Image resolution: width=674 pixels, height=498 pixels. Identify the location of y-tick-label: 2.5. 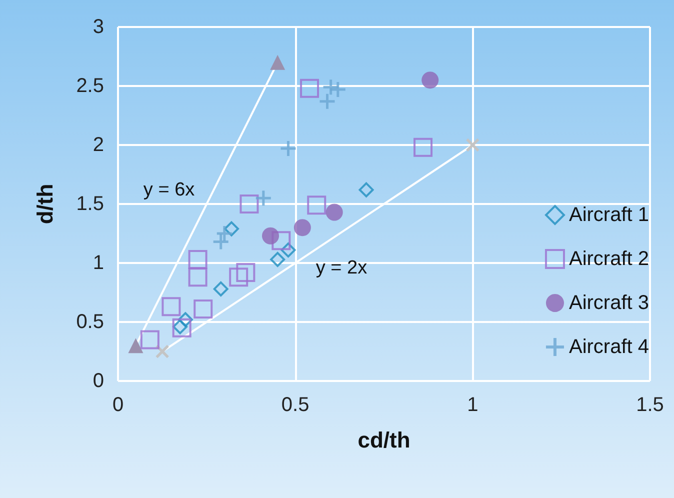
(90, 86).